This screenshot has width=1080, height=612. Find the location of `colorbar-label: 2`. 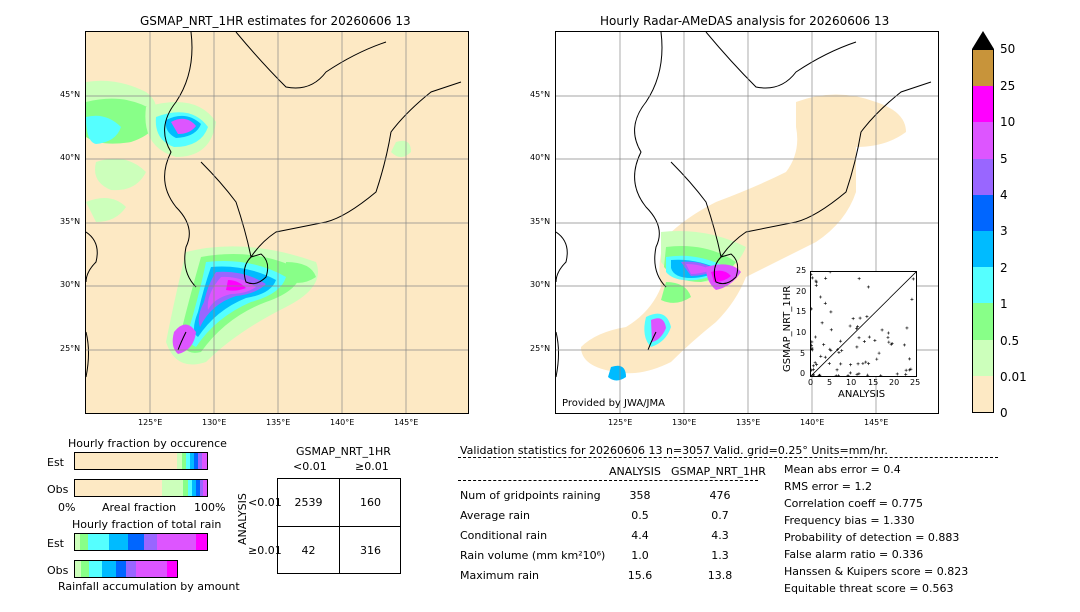

colorbar-label: 2 is located at coordinates (1004, 268).